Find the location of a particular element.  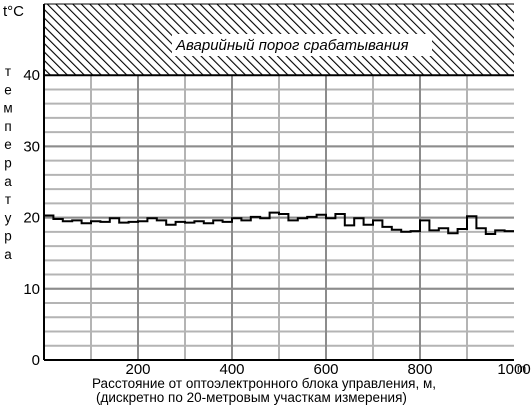

y-axis-label-letter: м is located at coordinates (7, 108).